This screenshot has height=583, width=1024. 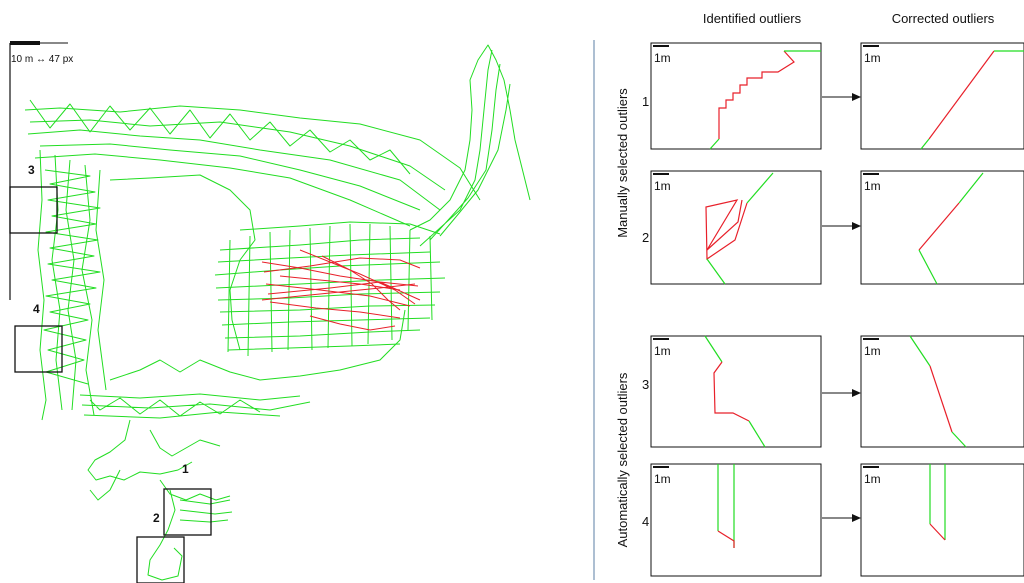 What do you see at coordinates (195, 406) in the screenshot?
I see `track-bottom-band` at bounding box center [195, 406].